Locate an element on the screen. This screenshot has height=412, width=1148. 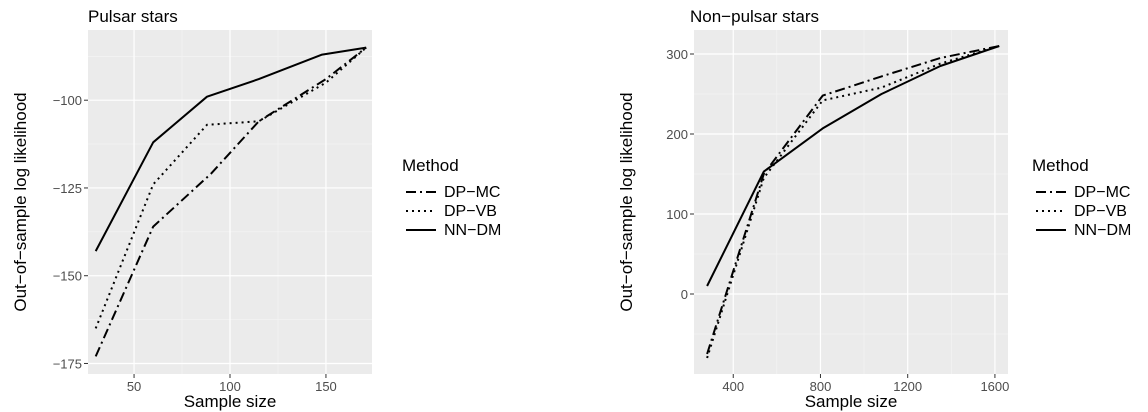
non-pulsar-x-tick-label: 800 is located at coordinates (821, 386).